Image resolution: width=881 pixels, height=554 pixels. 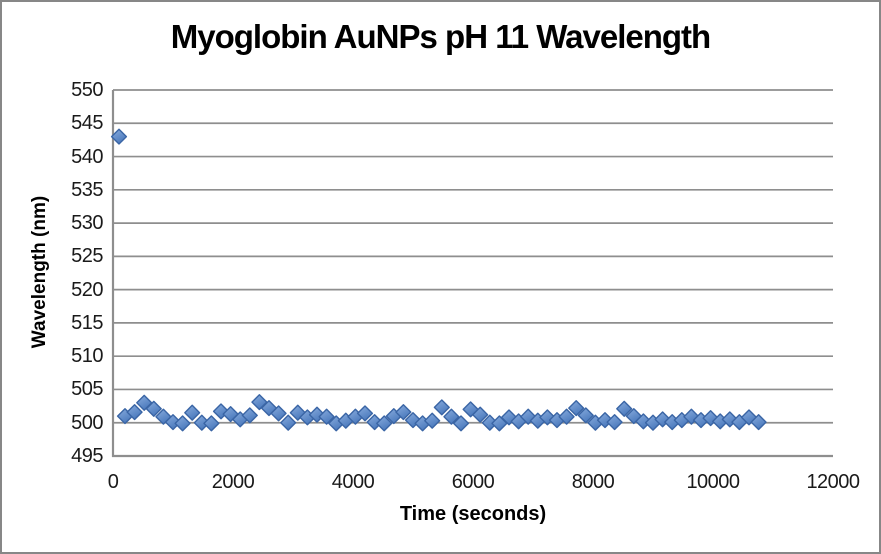 I want to click on y-tick-label-550: 550, so click(x=87, y=90).